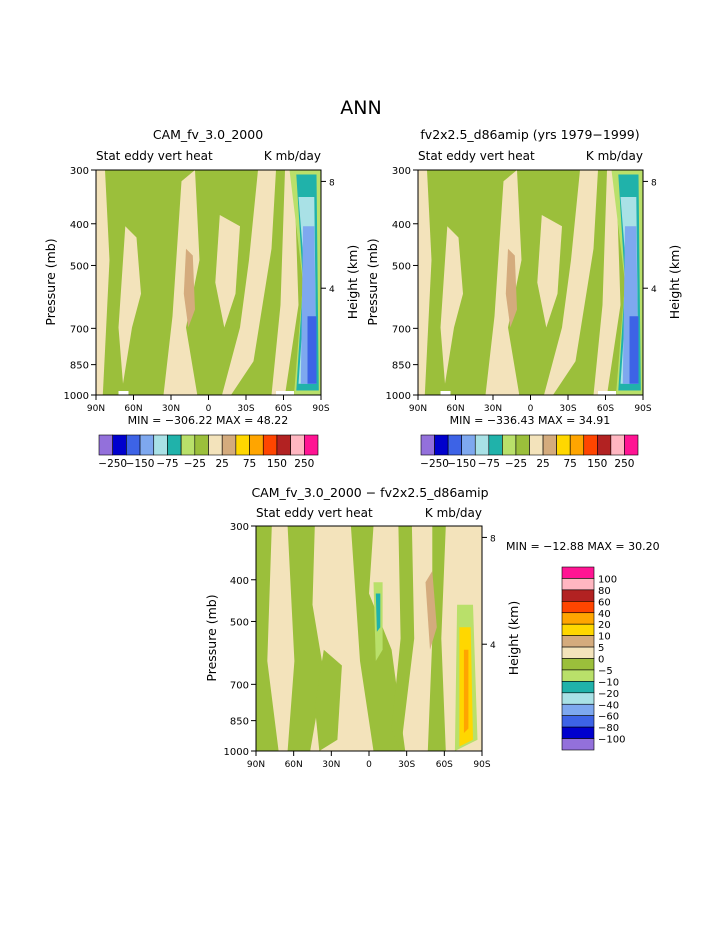  Describe the element at coordinates (516, 464) in the screenshot. I see `colorbar-label: −25` at that location.